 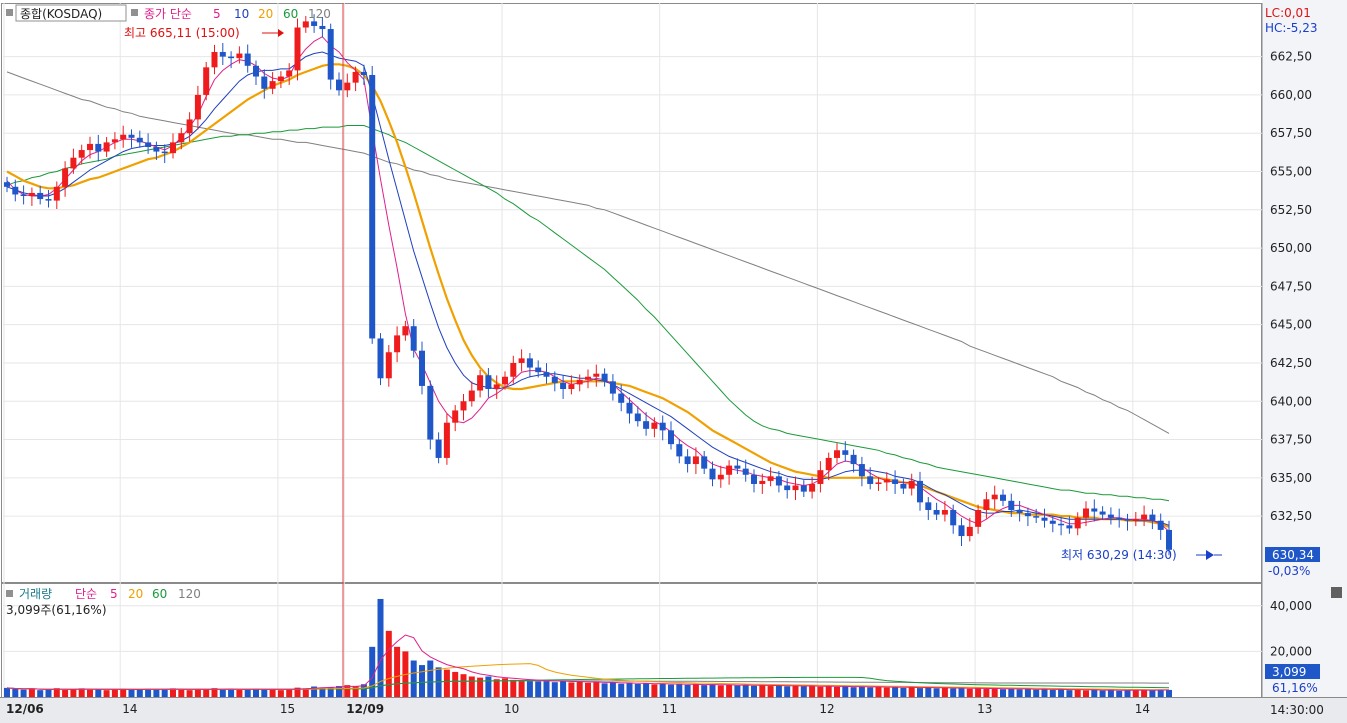 What do you see at coordinates (1291, 248) in the screenshot?
I see `price-tick-label: 650,00` at bounding box center [1291, 248].